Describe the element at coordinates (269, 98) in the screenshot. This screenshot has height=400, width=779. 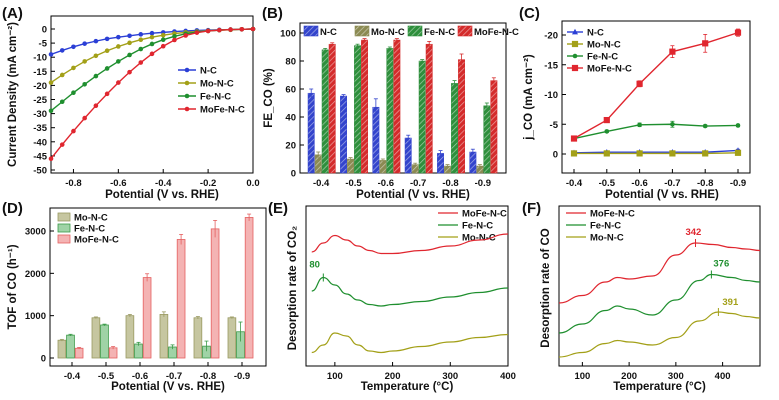
I see `y-axis-title: FE_CO (%)` at that location.